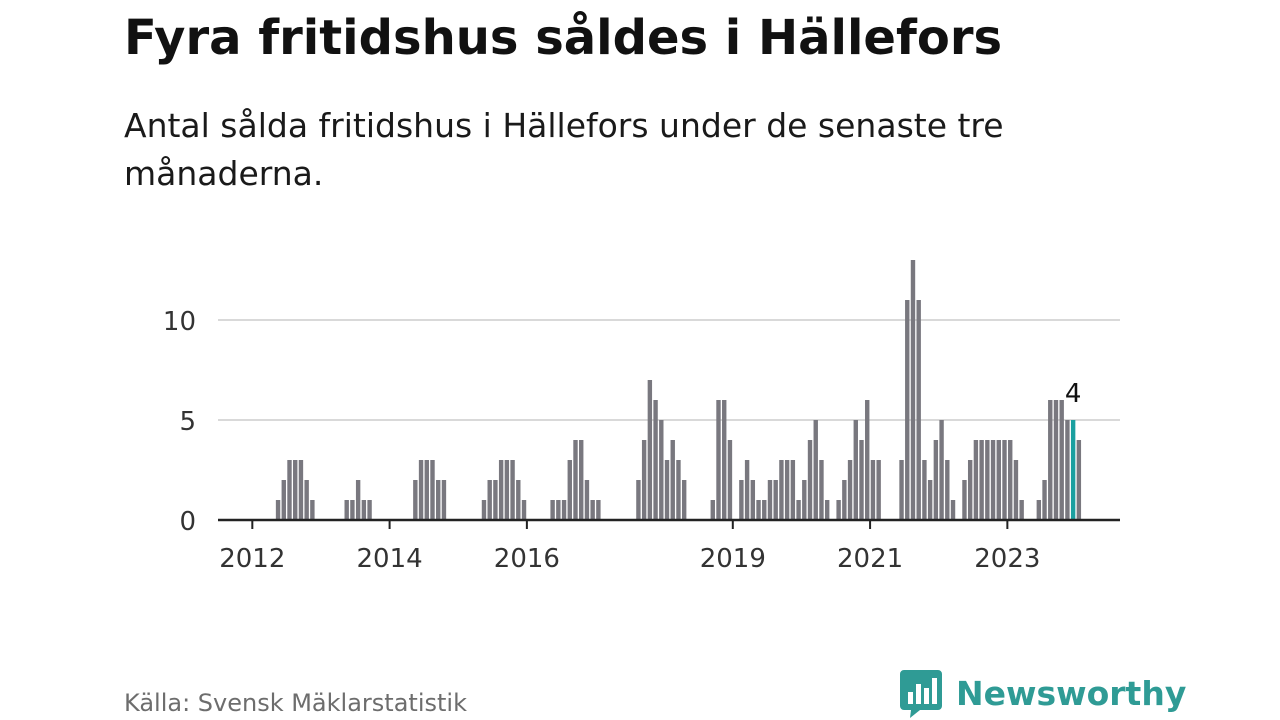 The width and height of the screenshot is (1280, 720). I want to click on x-tick-label: 2021, so click(870, 559).